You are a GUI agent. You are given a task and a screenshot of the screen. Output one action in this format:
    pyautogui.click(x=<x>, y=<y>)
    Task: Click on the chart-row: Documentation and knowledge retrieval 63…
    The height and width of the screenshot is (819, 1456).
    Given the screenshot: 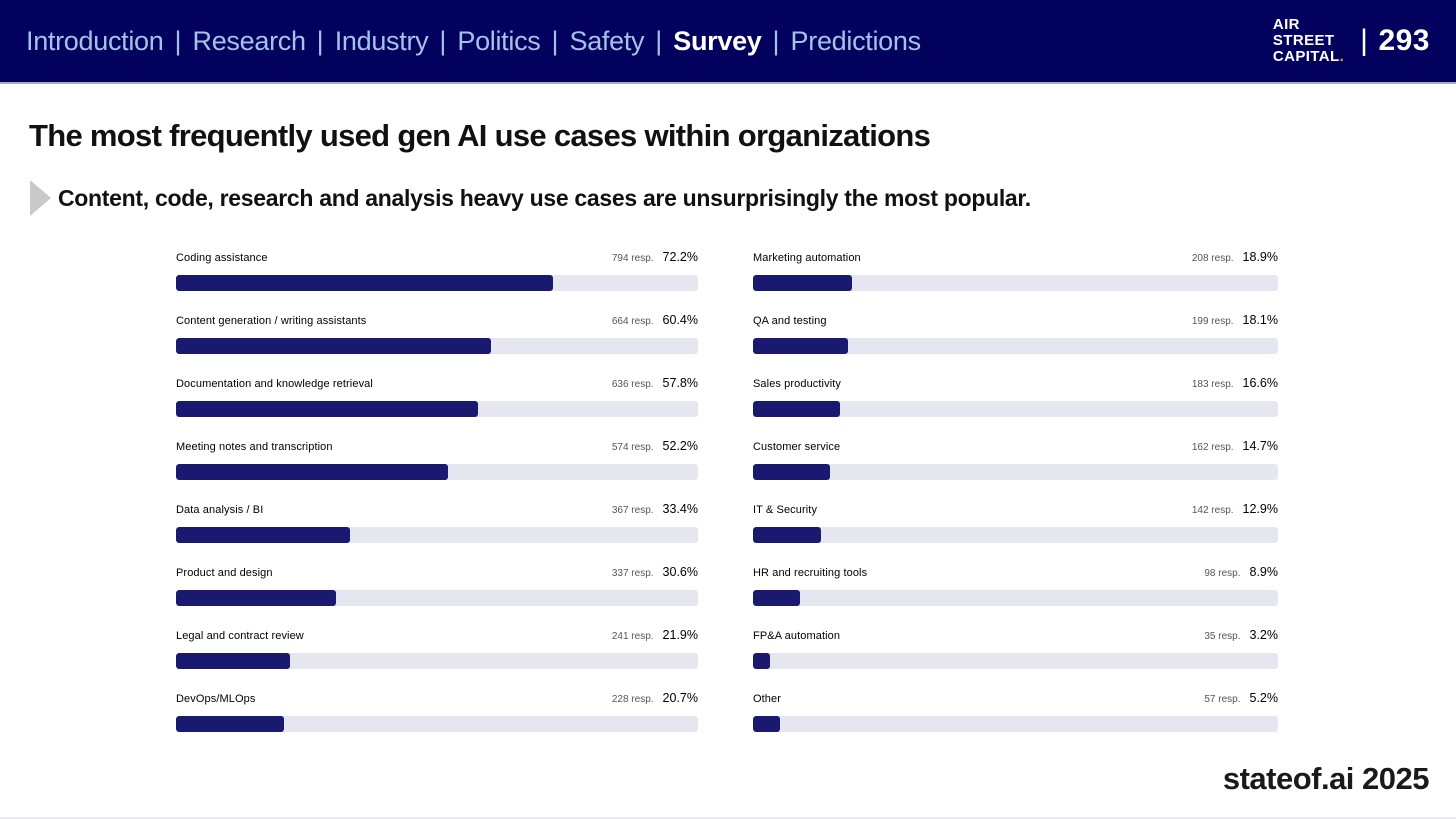 What is the action you would take?
    pyautogui.click(x=437, y=396)
    